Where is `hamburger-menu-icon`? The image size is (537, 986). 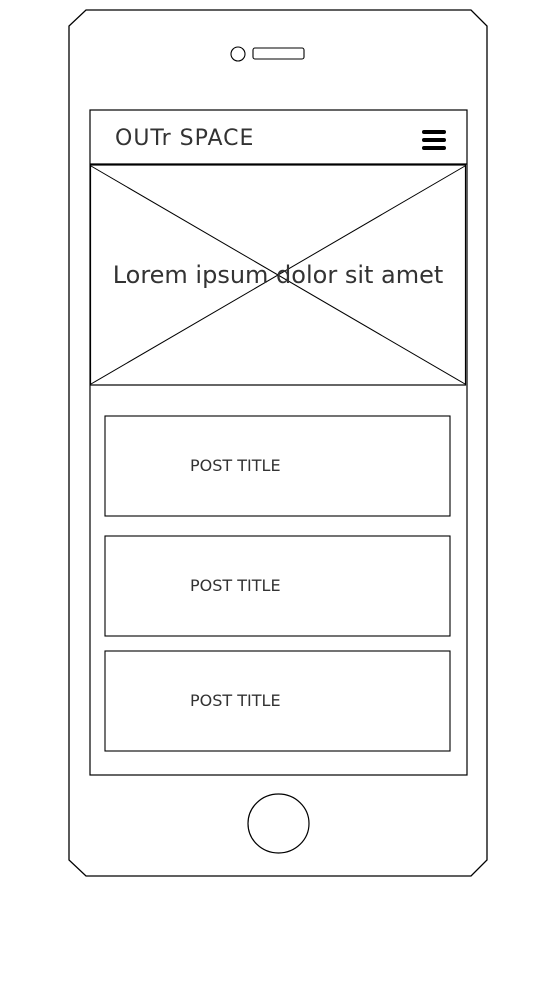 hamburger-menu-icon is located at coordinates (434, 140).